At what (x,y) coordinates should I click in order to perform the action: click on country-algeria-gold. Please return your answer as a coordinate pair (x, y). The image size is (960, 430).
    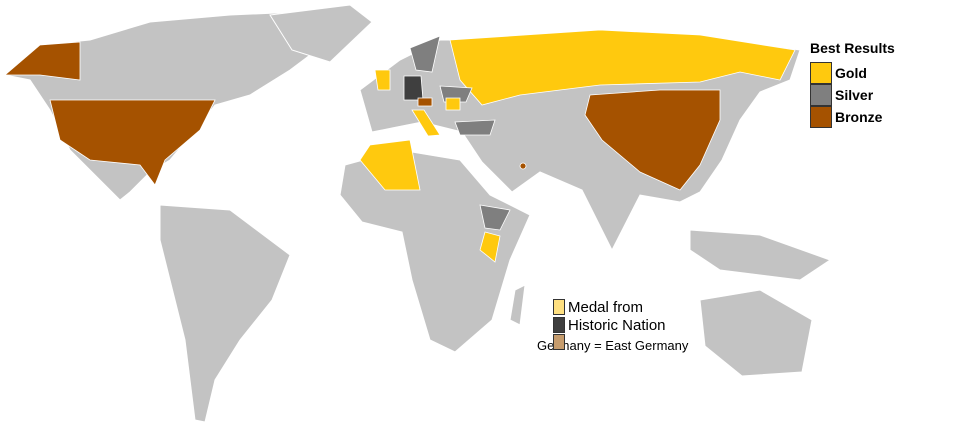
    Looking at the image, I should click on (390, 165).